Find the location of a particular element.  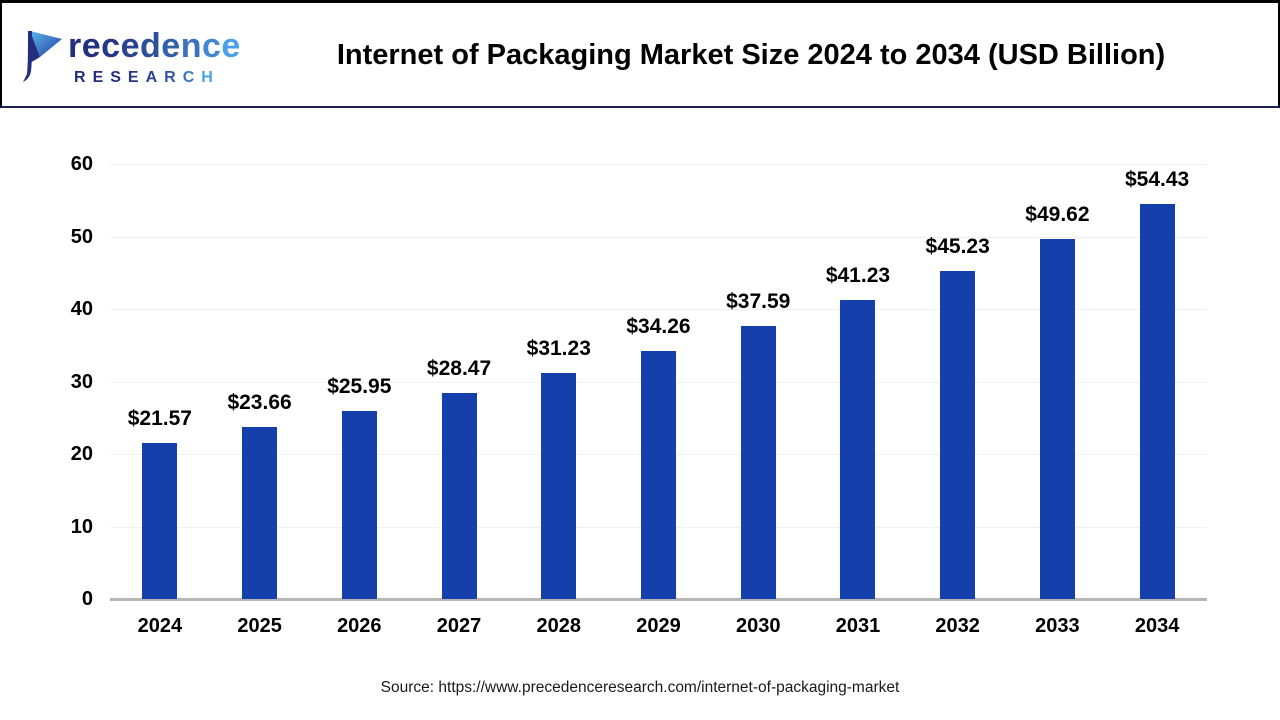

bar-value-label: $37.59 is located at coordinates (758, 302).